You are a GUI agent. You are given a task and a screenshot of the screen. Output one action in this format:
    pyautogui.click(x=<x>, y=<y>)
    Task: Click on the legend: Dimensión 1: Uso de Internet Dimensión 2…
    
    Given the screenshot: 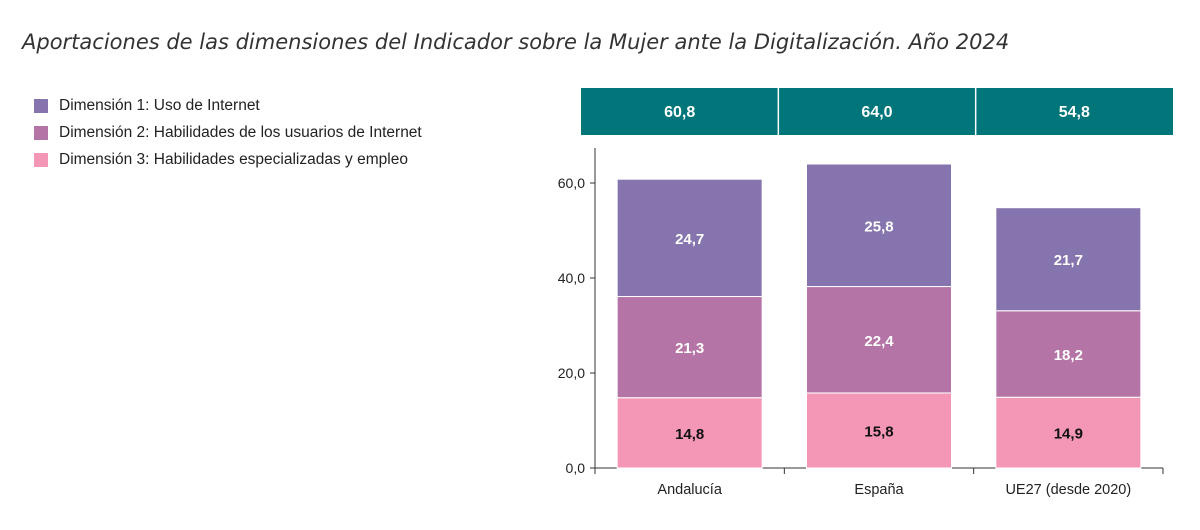 What is the action you would take?
    pyautogui.click(x=228, y=132)
    